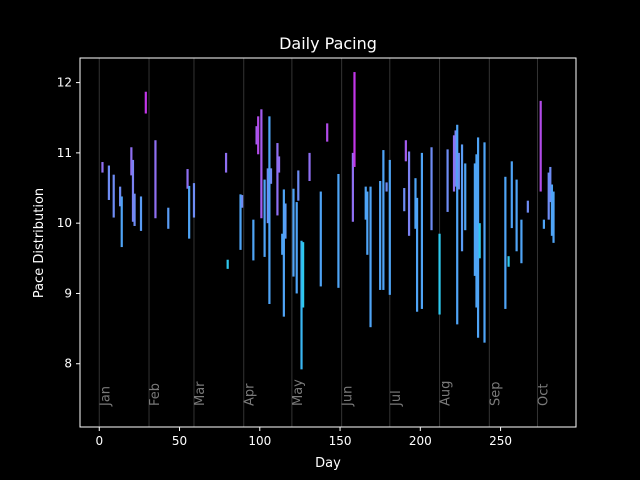 The width and height of the screenshot is (640, 480). I want to click on chart-title: Daily Pacing, so click(328, 43).